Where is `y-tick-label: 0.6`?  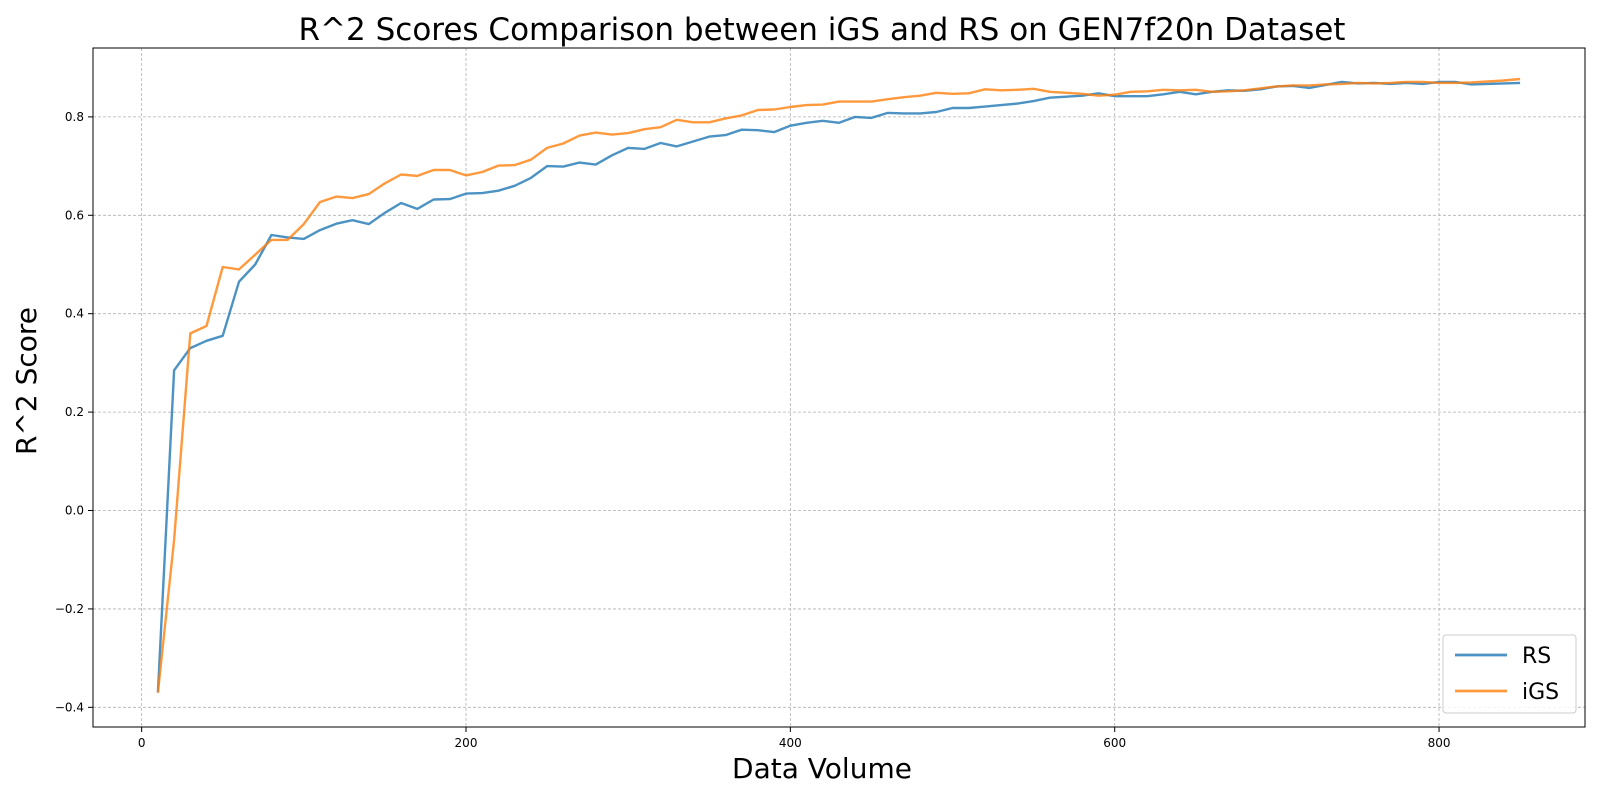 y-tick-label: 0.6 is located at coordinates (74, 215).